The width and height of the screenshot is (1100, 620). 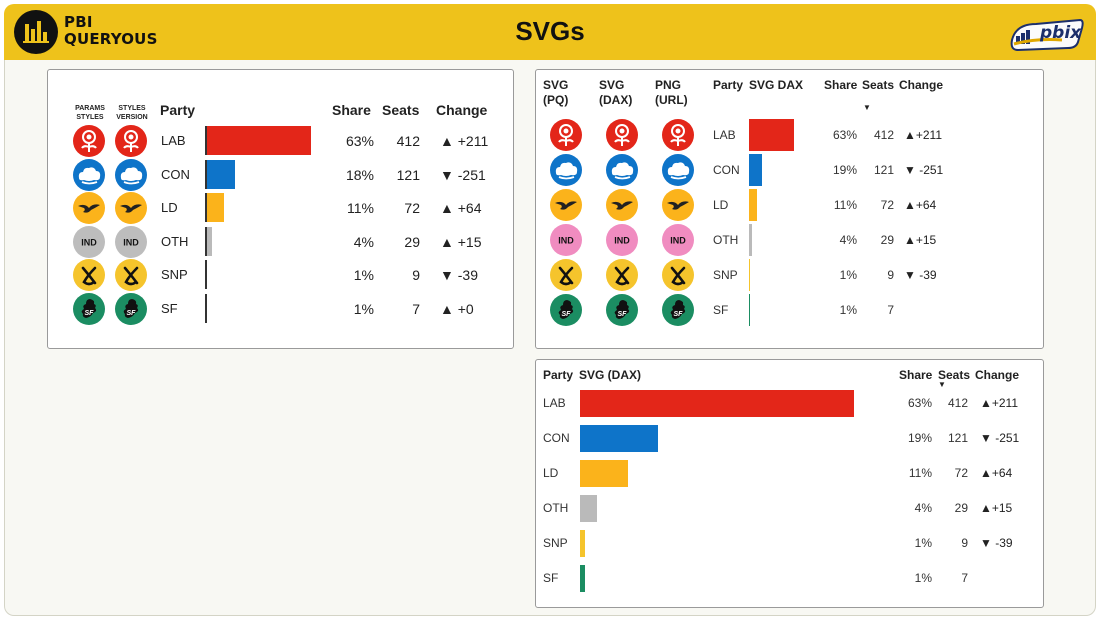 I want to click on png-url-header-line2: (URL), so click(x=671, y=100).